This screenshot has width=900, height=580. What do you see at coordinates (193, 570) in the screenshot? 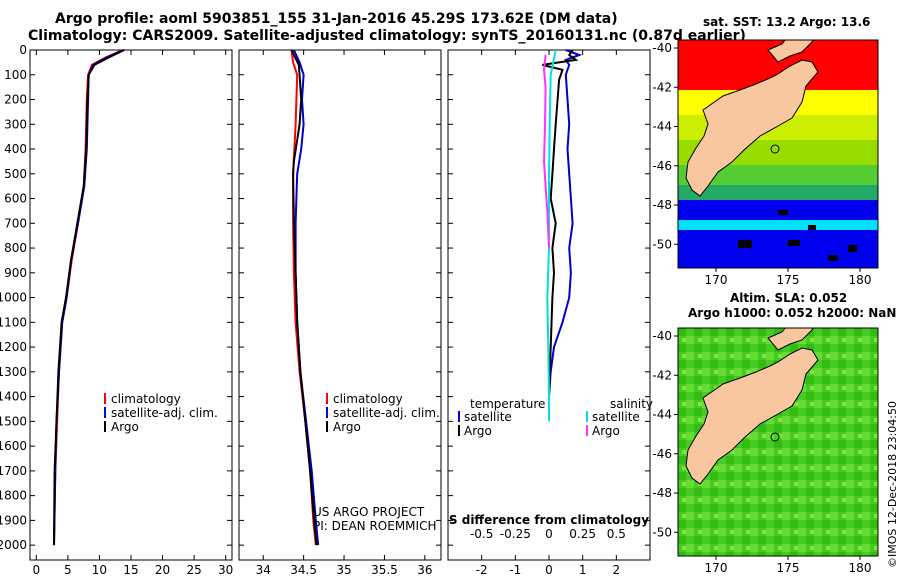
I see `x-tick-label: 25` at bounding box center [193, 570].